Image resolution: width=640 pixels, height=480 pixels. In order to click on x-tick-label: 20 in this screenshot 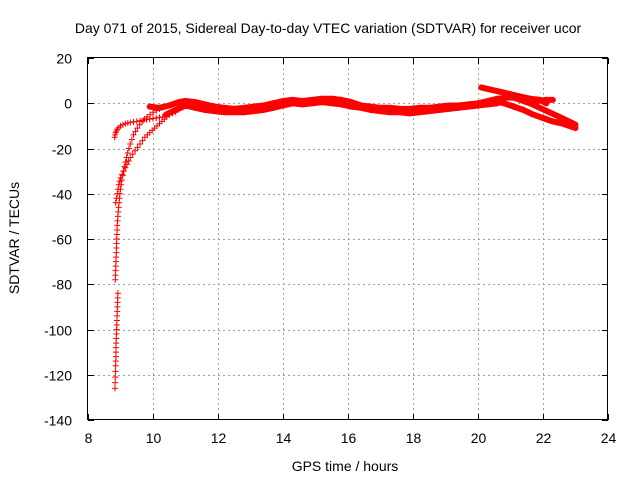, I will do `click(479, 438)`.